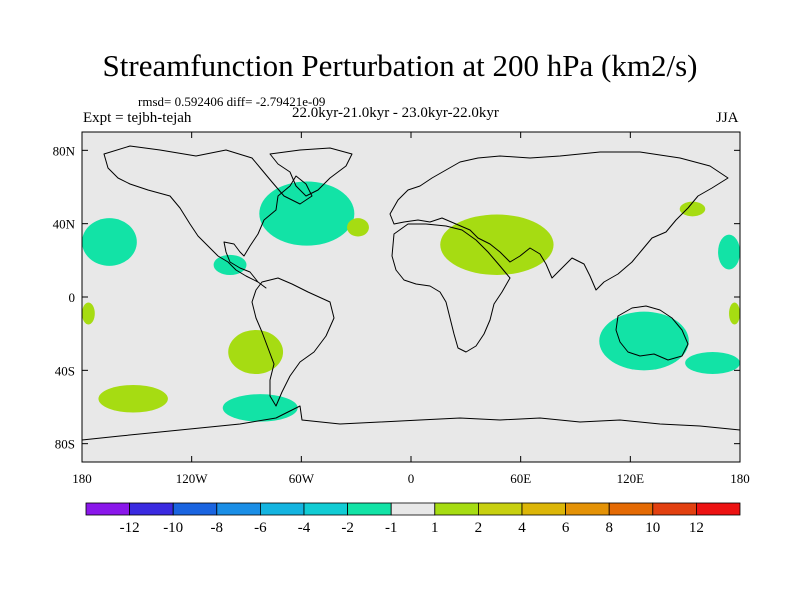  I want to click on colorbar-label: -1, so click(391, 528).